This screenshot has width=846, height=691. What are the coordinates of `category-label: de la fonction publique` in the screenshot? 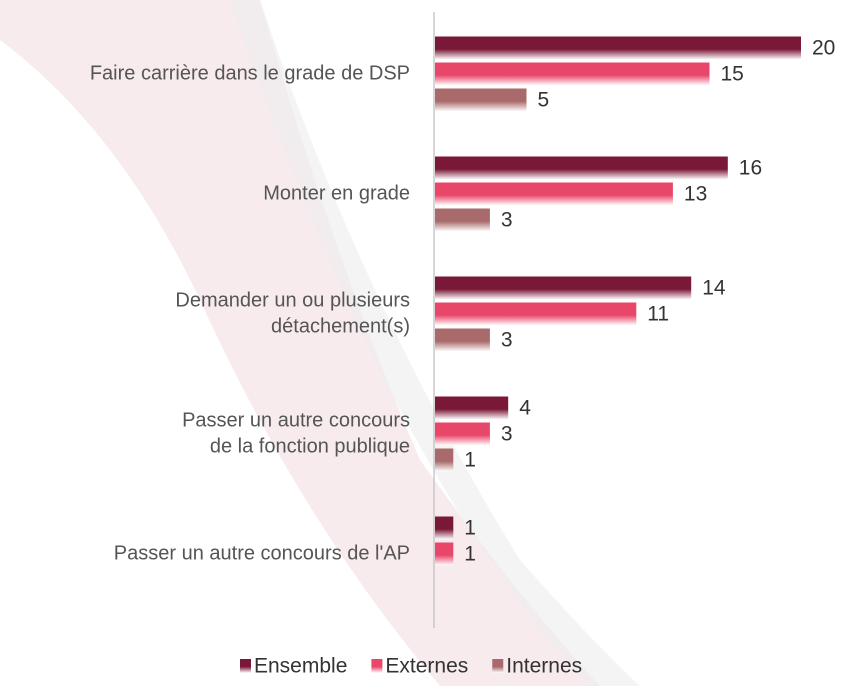 It's located at (310, 446).